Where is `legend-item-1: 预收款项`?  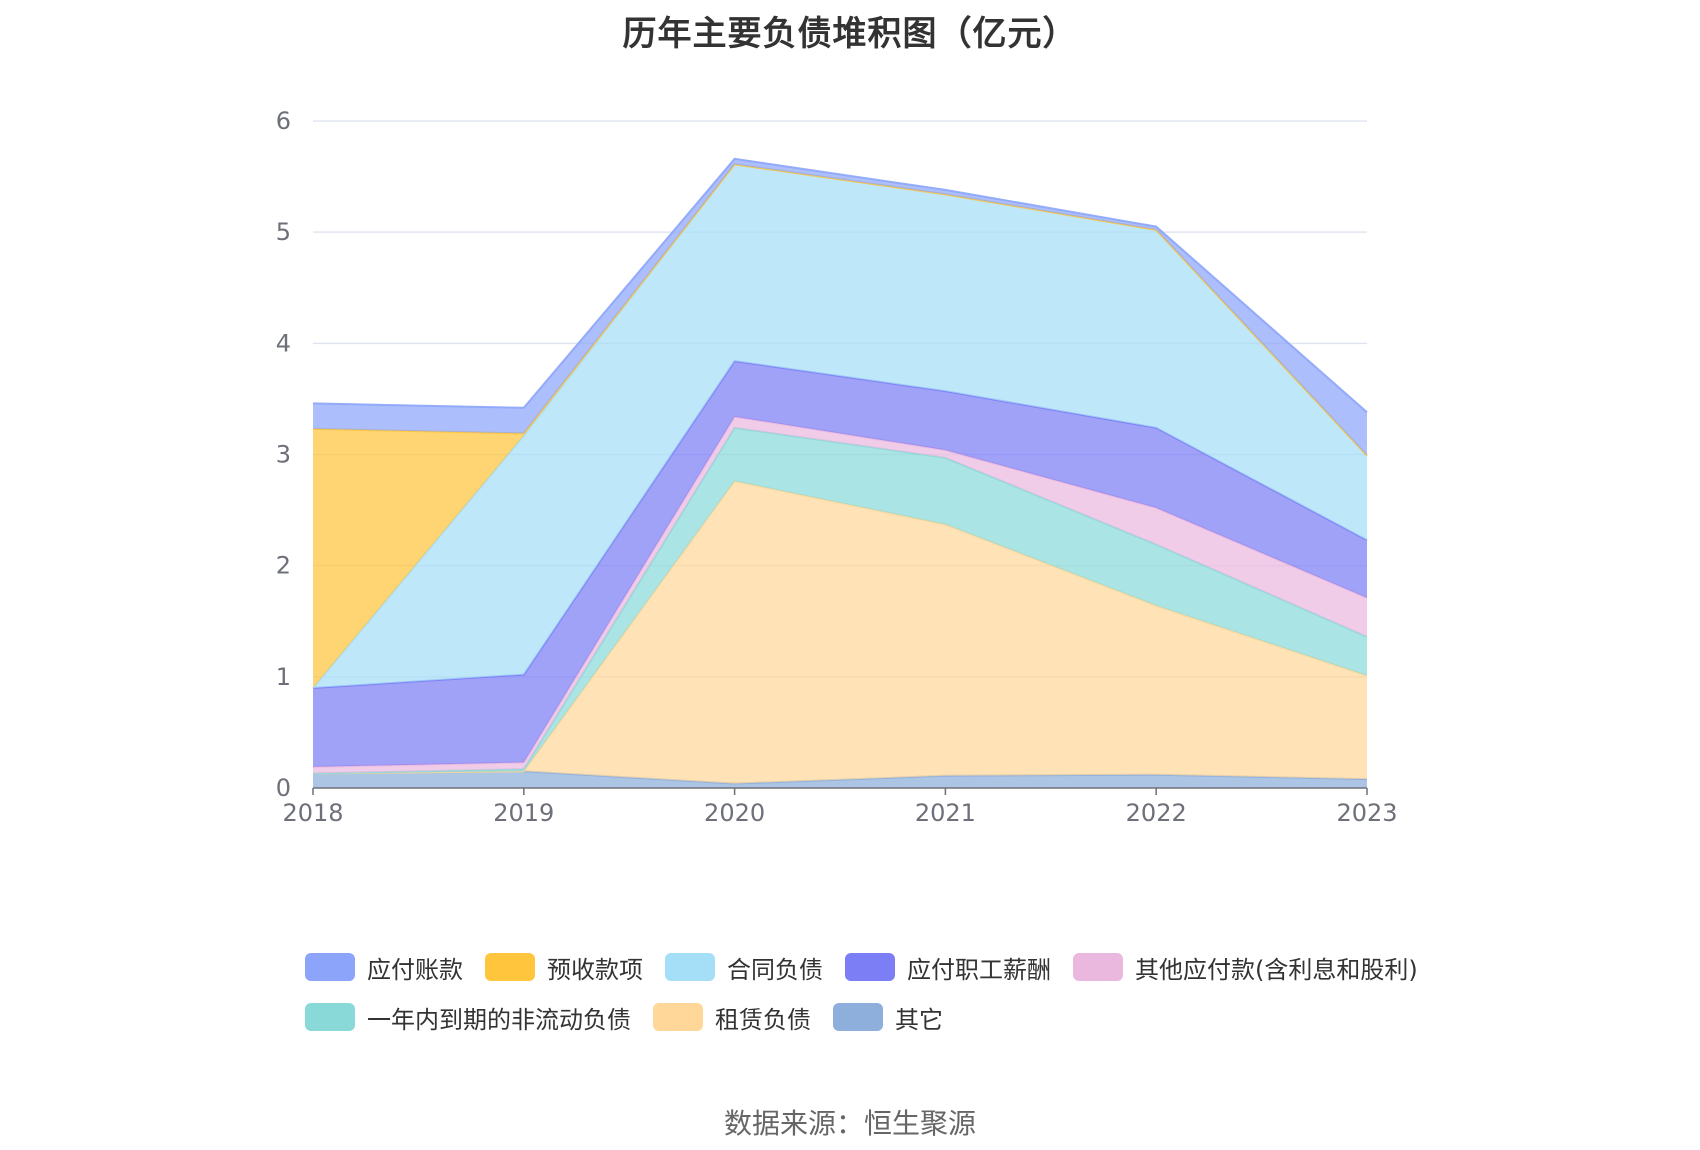 legend-item-1: 预收款项 is located at coordinates (564, 967).